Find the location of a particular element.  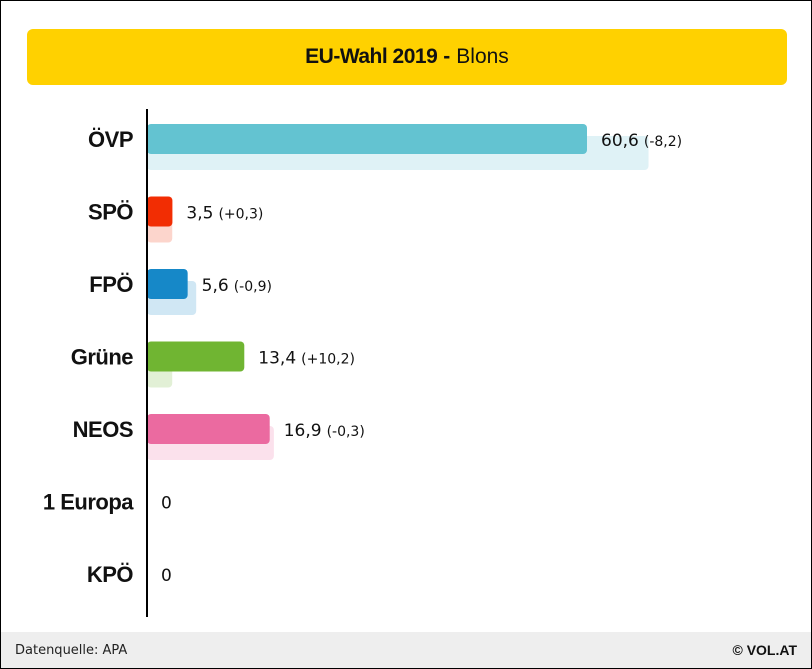

change-label-neos: (-0,3) is located at coordinates (346, 432).